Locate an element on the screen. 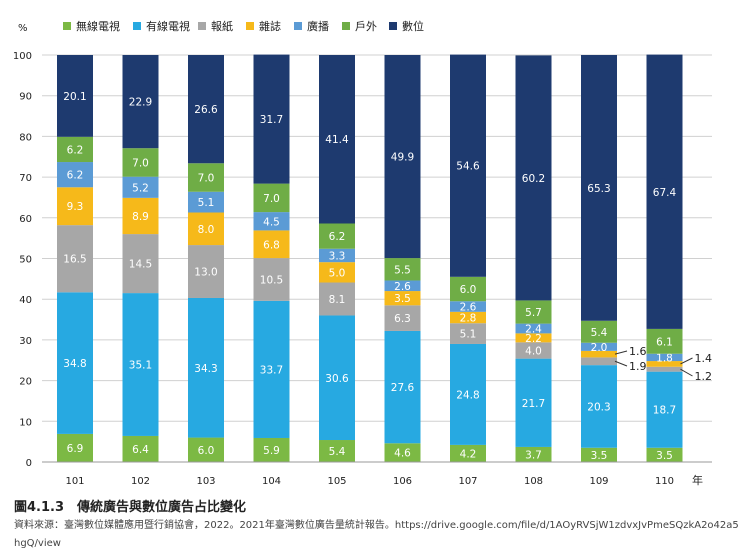 The height and width of the screenshot is (553, 750). data-label: 6.8 is located at coordinates (271, 245).